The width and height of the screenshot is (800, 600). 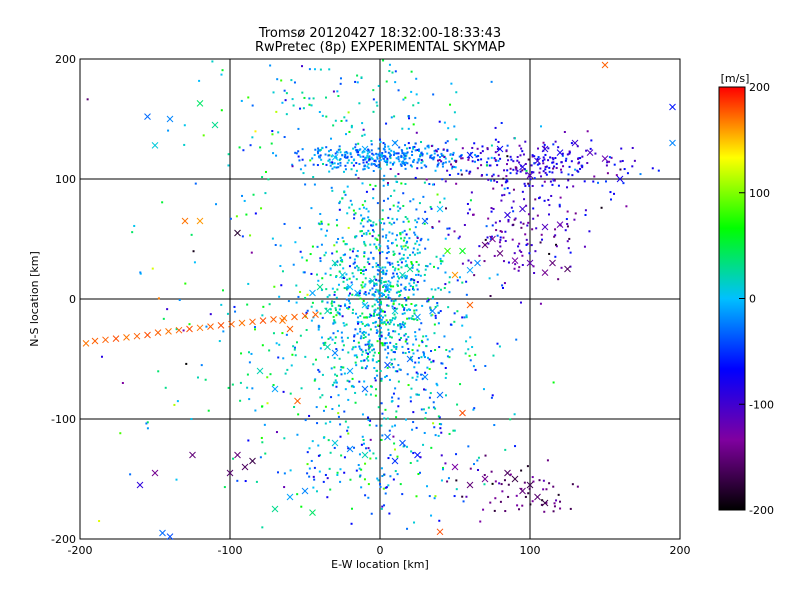 What do you see at coordinates (80, 550) in the screenshot?
I see `x-tick-label: -200` at bounding box center [80, 550].